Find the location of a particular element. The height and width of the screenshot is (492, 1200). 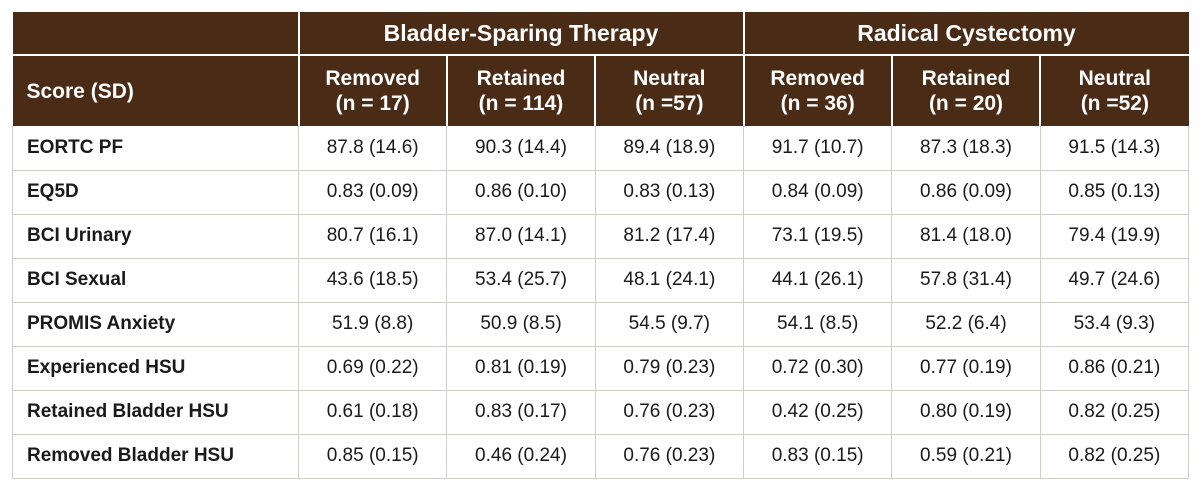

table-cell: 52.2 (6.4) is located at coordinates (966, 324).